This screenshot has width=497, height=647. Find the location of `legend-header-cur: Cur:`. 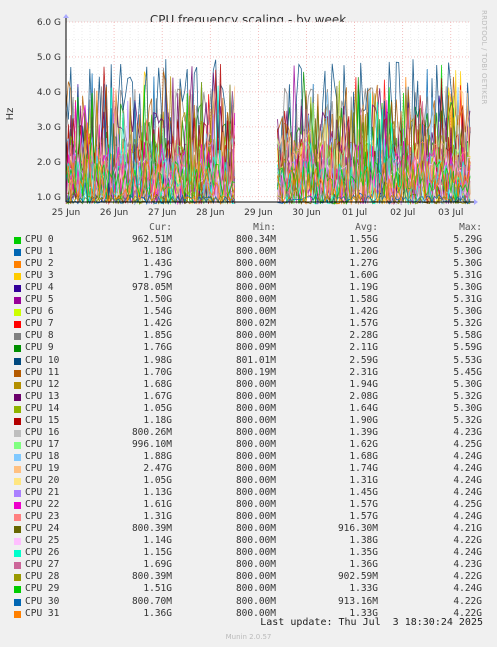

legend-header-cur: Cur: is located at coordinates (160, 227).